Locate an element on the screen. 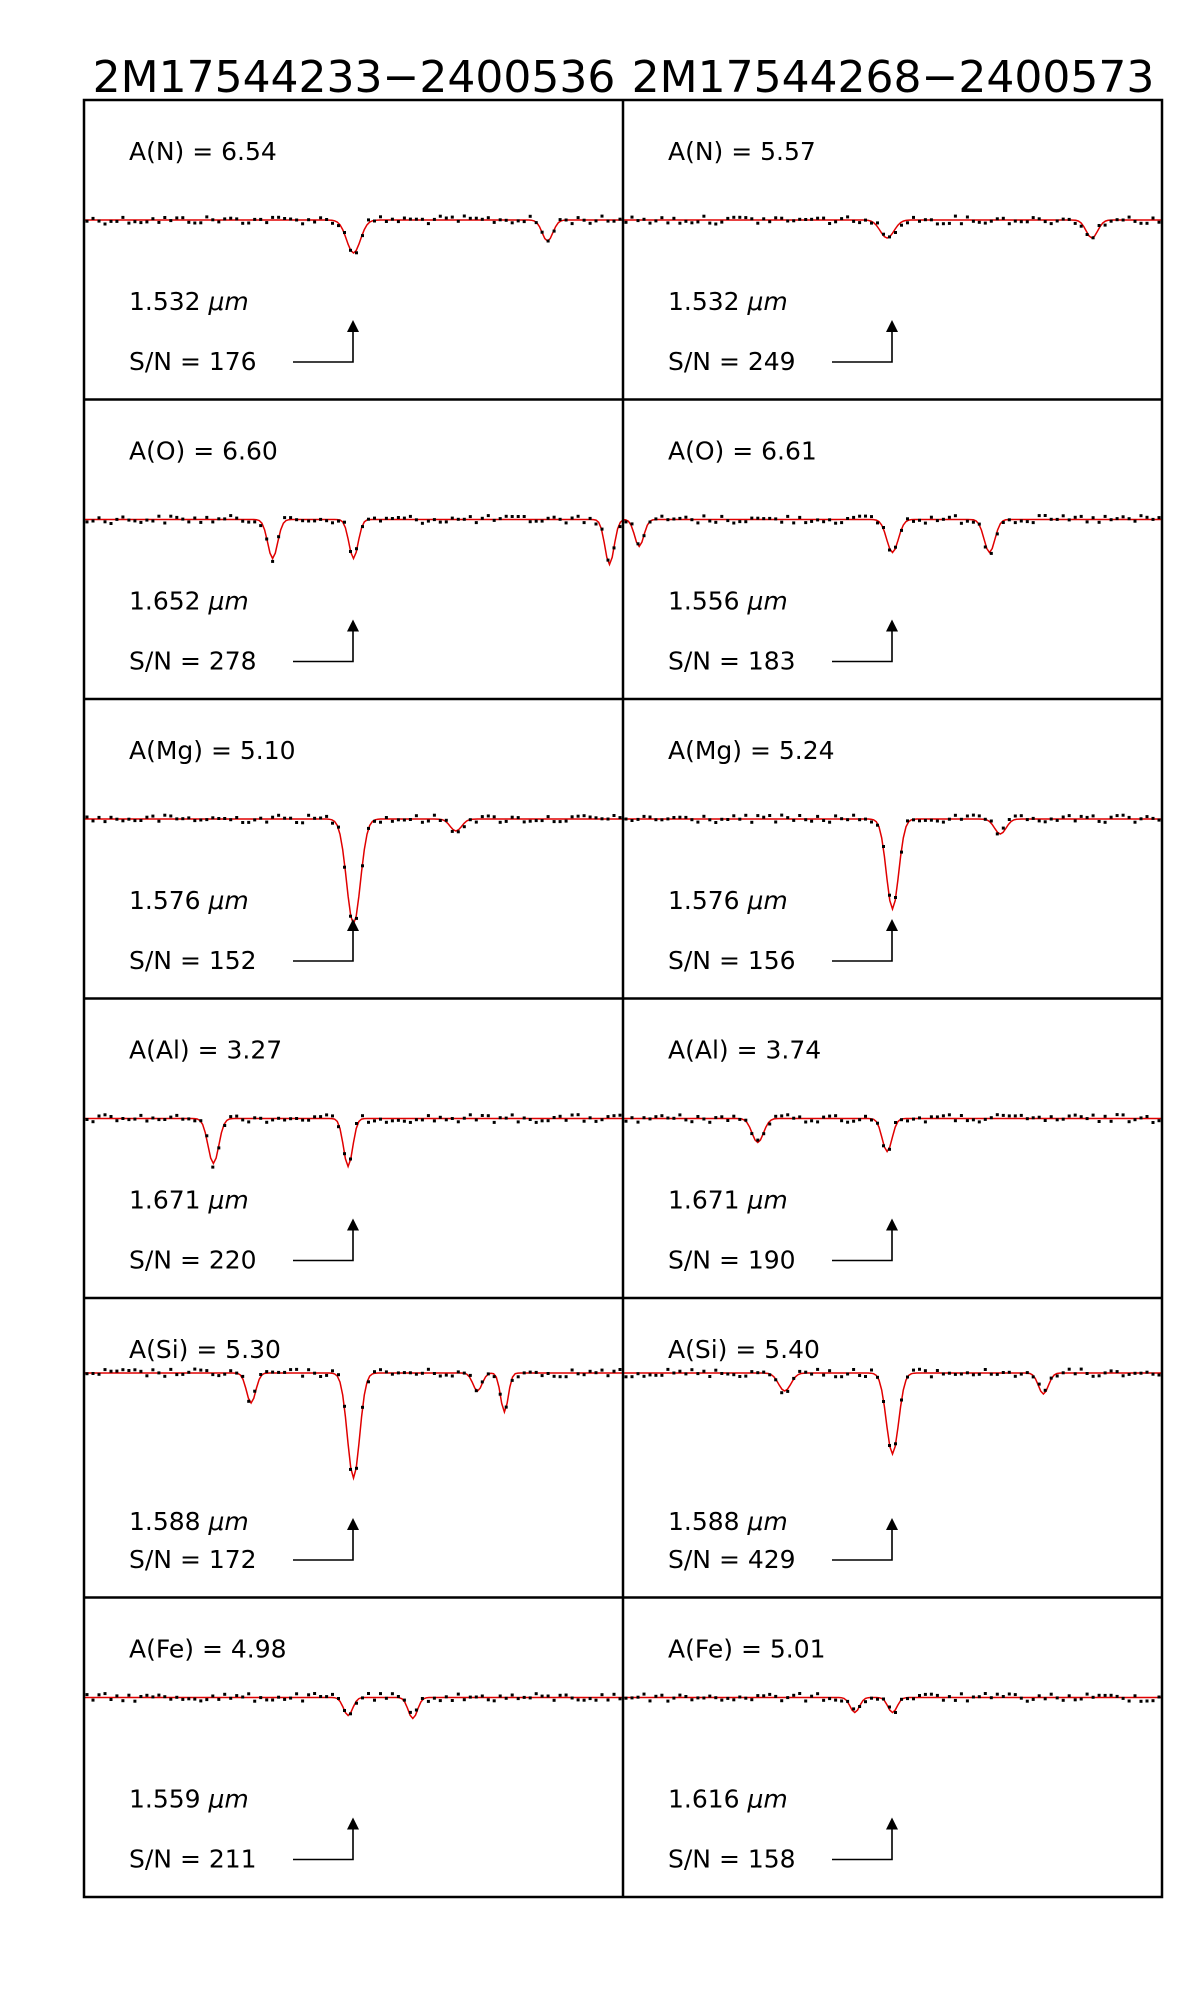 The image size is (1200, 2000). abundance-label: A(O) = 6.61 is located at coordinates (742, 451).